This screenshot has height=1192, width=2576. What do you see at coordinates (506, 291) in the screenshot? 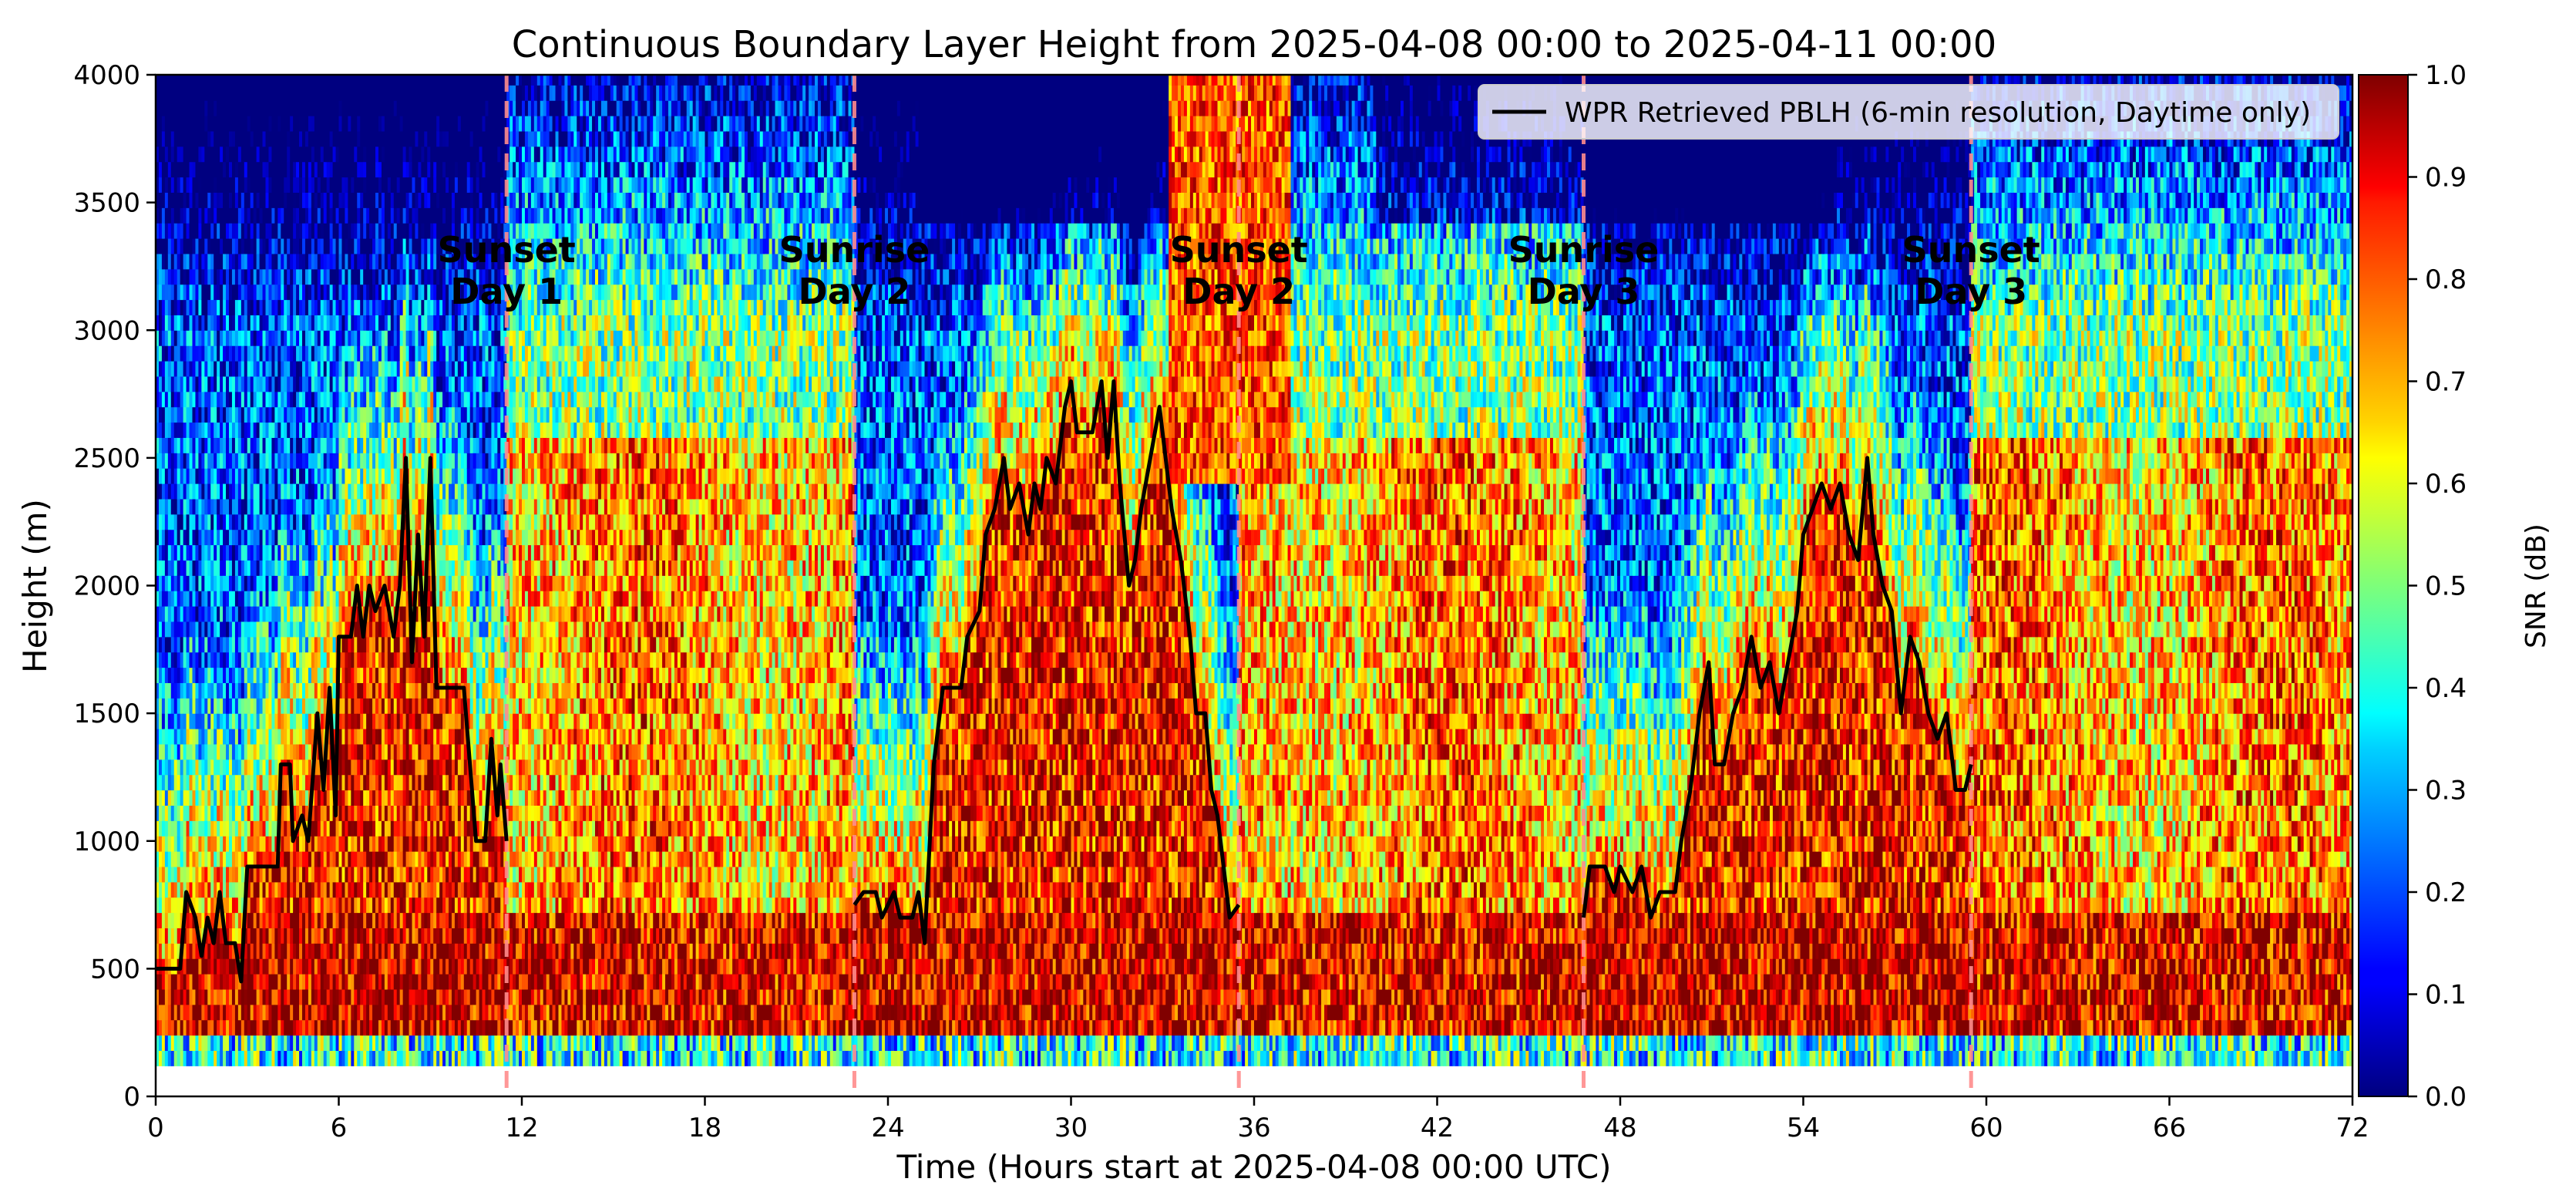
I see `event-label-1-line2: Day 1` at bounding box center [506, 291].